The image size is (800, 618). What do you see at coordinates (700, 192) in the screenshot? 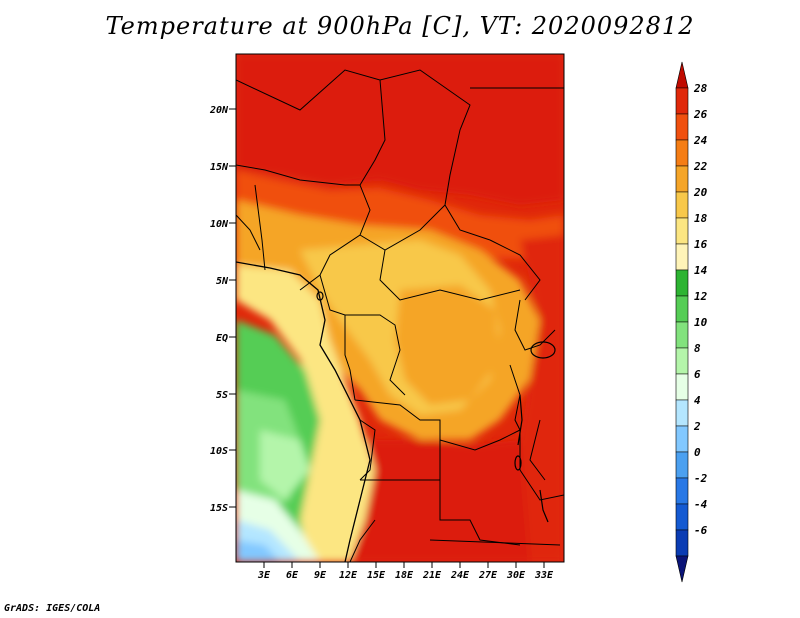
I see `colorbar-label: 20` at bounding box center [700, 192].